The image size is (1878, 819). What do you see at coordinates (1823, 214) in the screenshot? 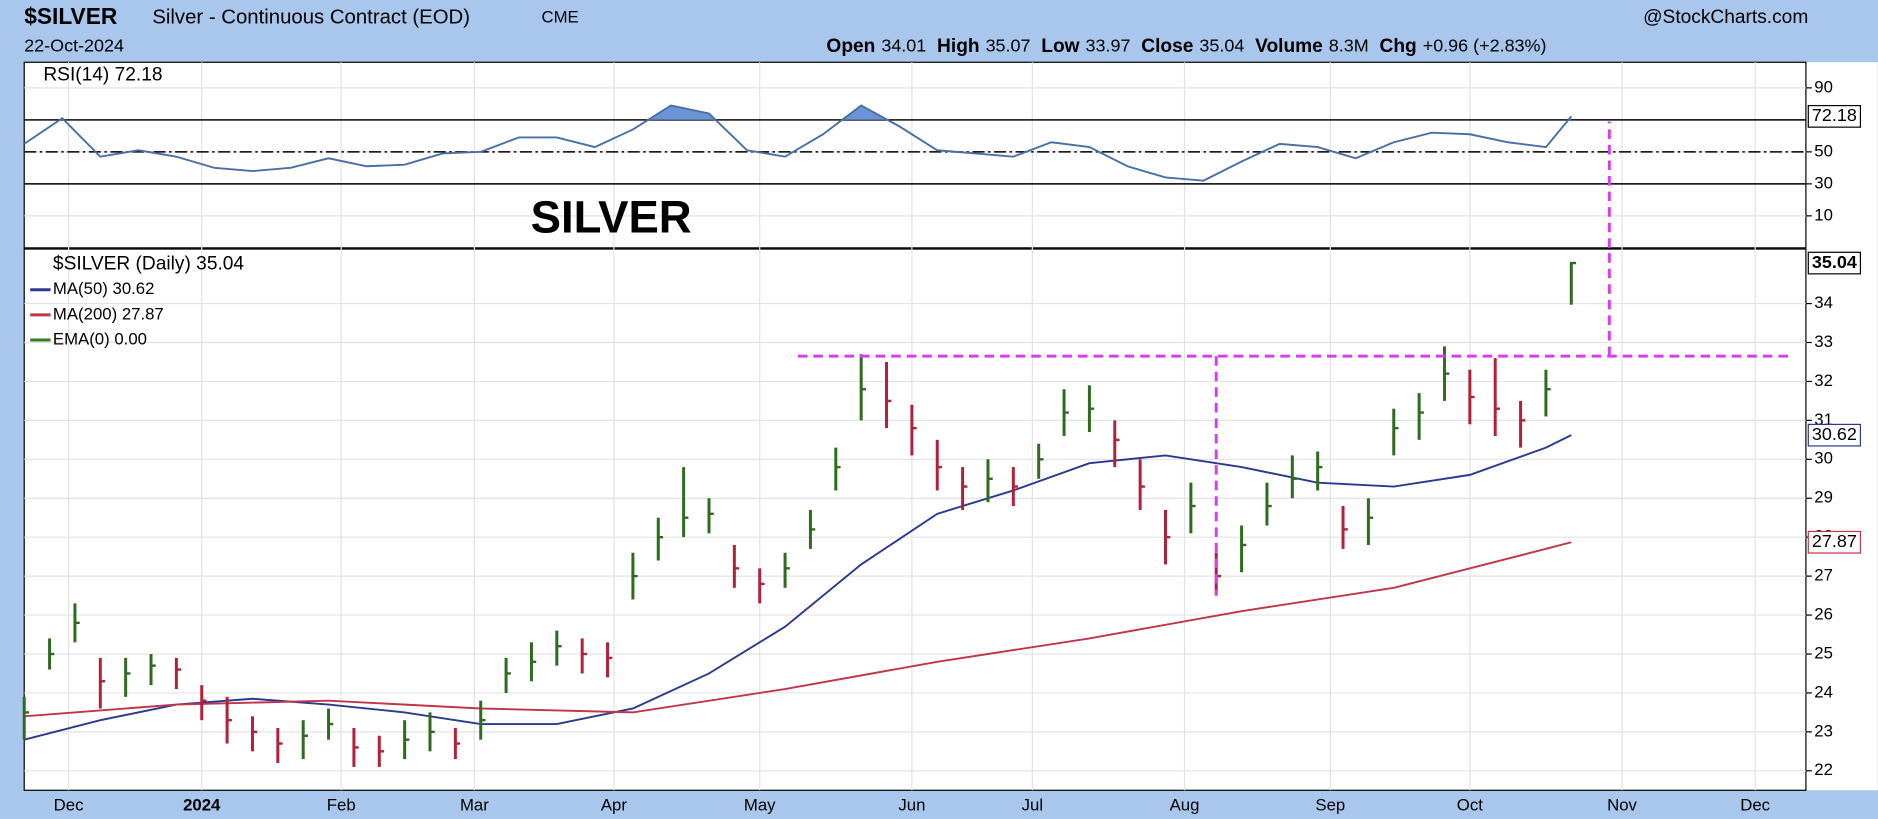
I see `y-tick-label: 10` at bounding box center [1823, 214].